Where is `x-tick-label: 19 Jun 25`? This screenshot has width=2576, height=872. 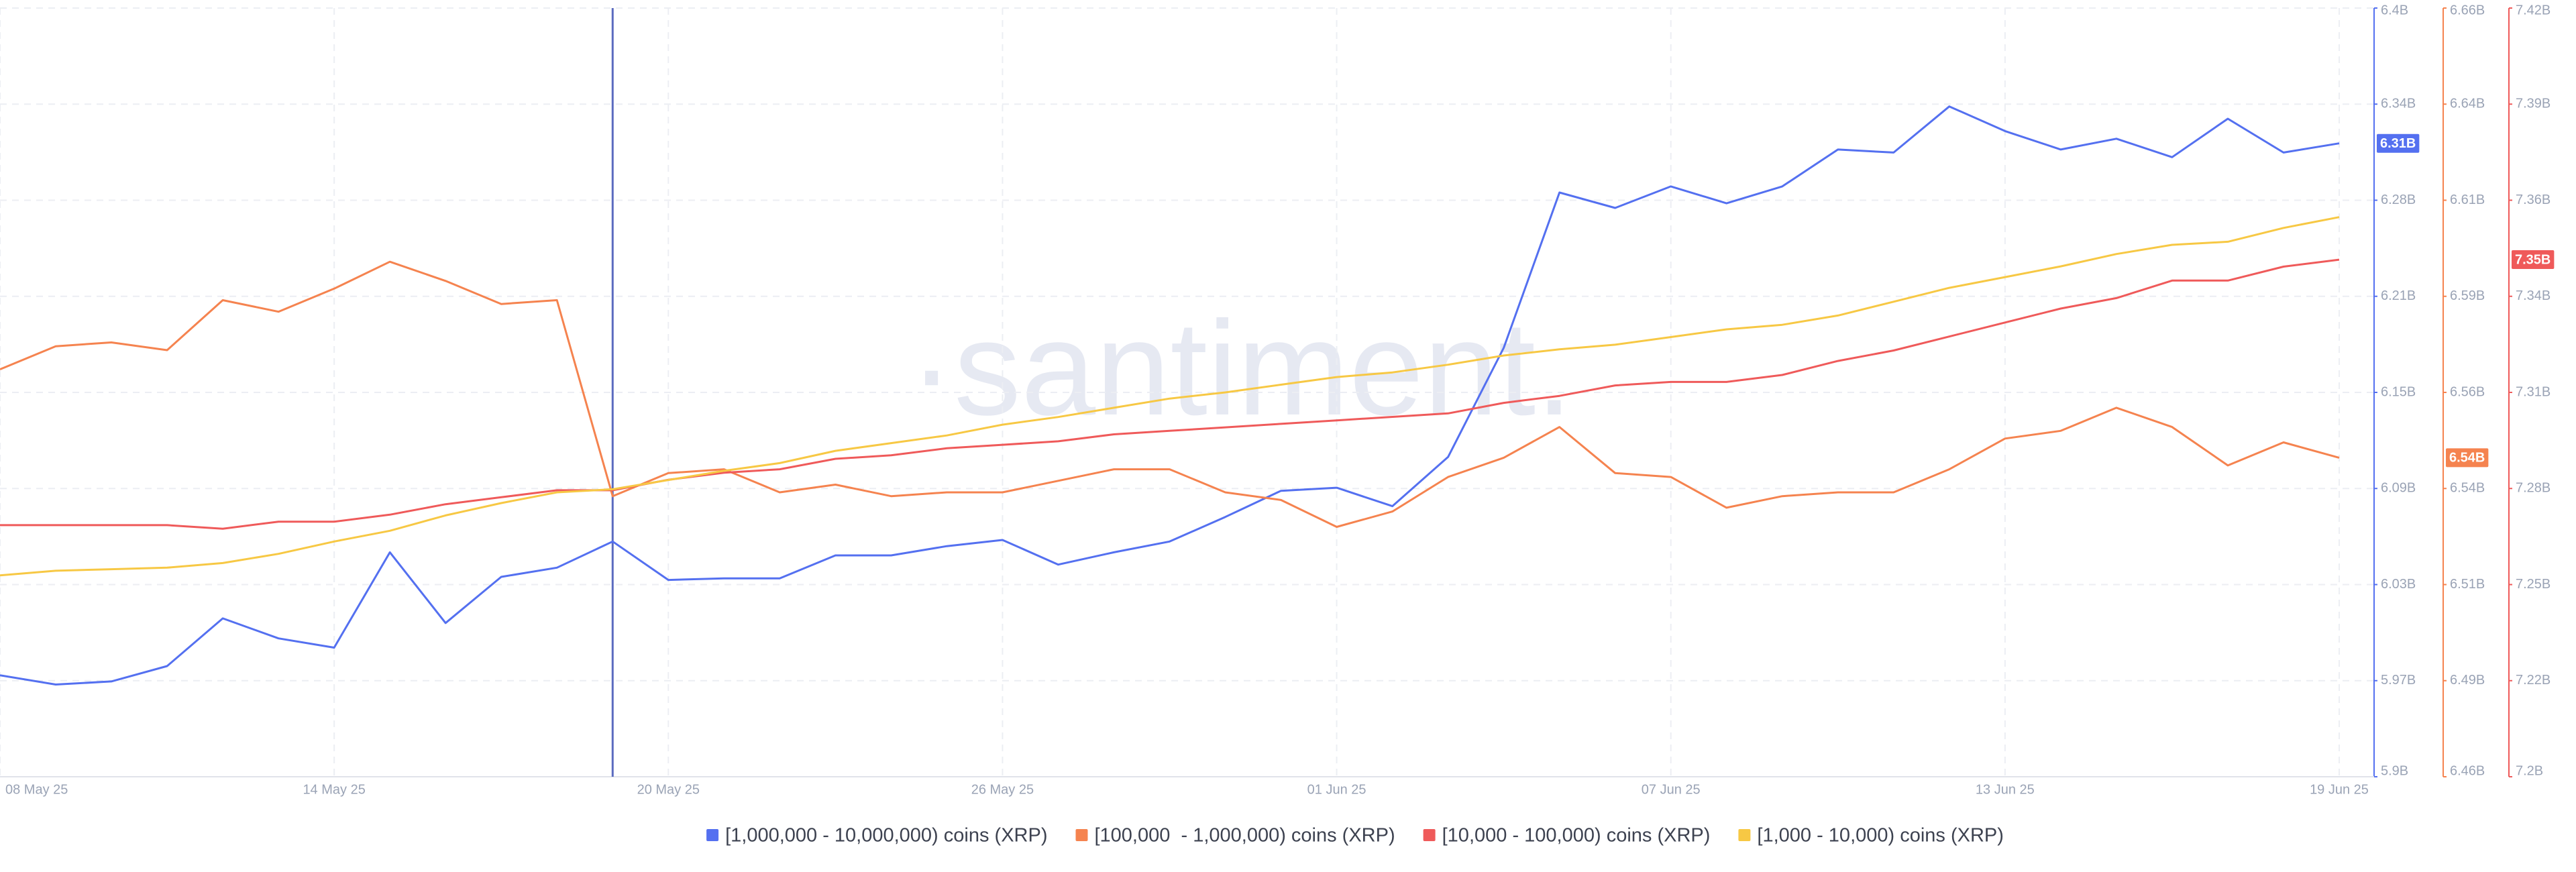 x-tick-label: 19 Jun 25 is located at coordinates (2339, 790).